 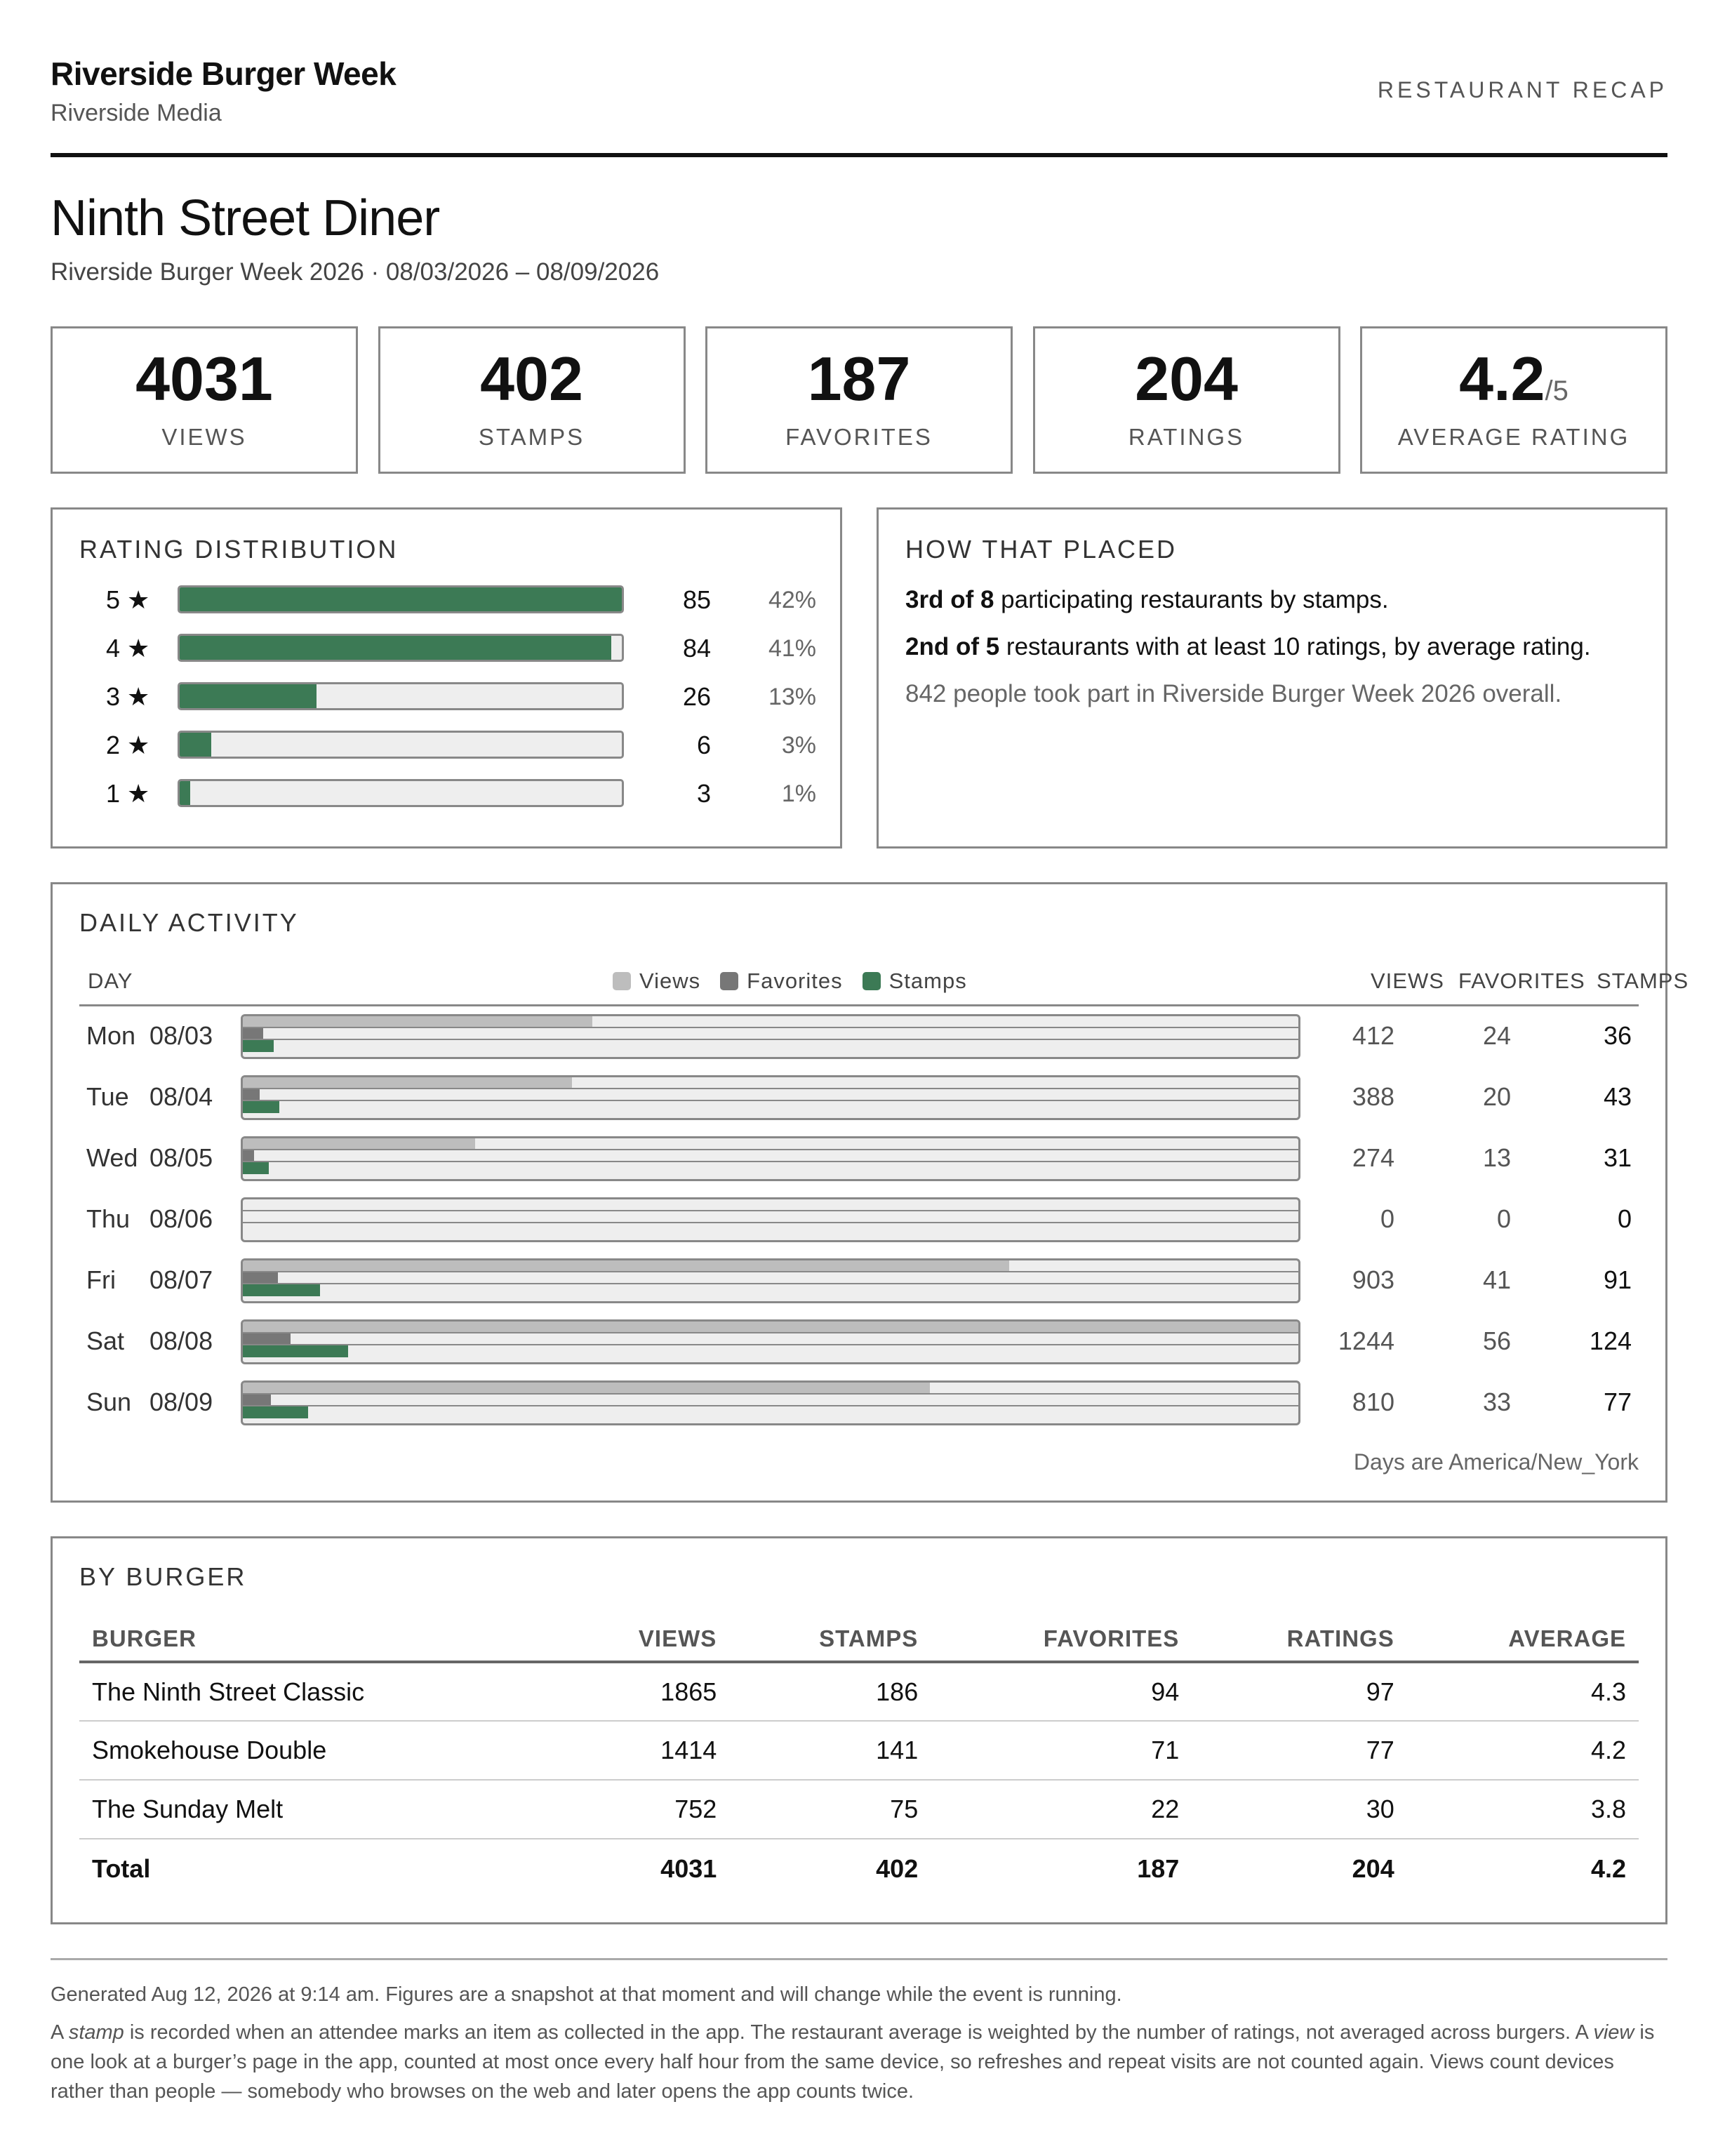 I want to click on legend-label: Favorites, so click(x=795, y=981).